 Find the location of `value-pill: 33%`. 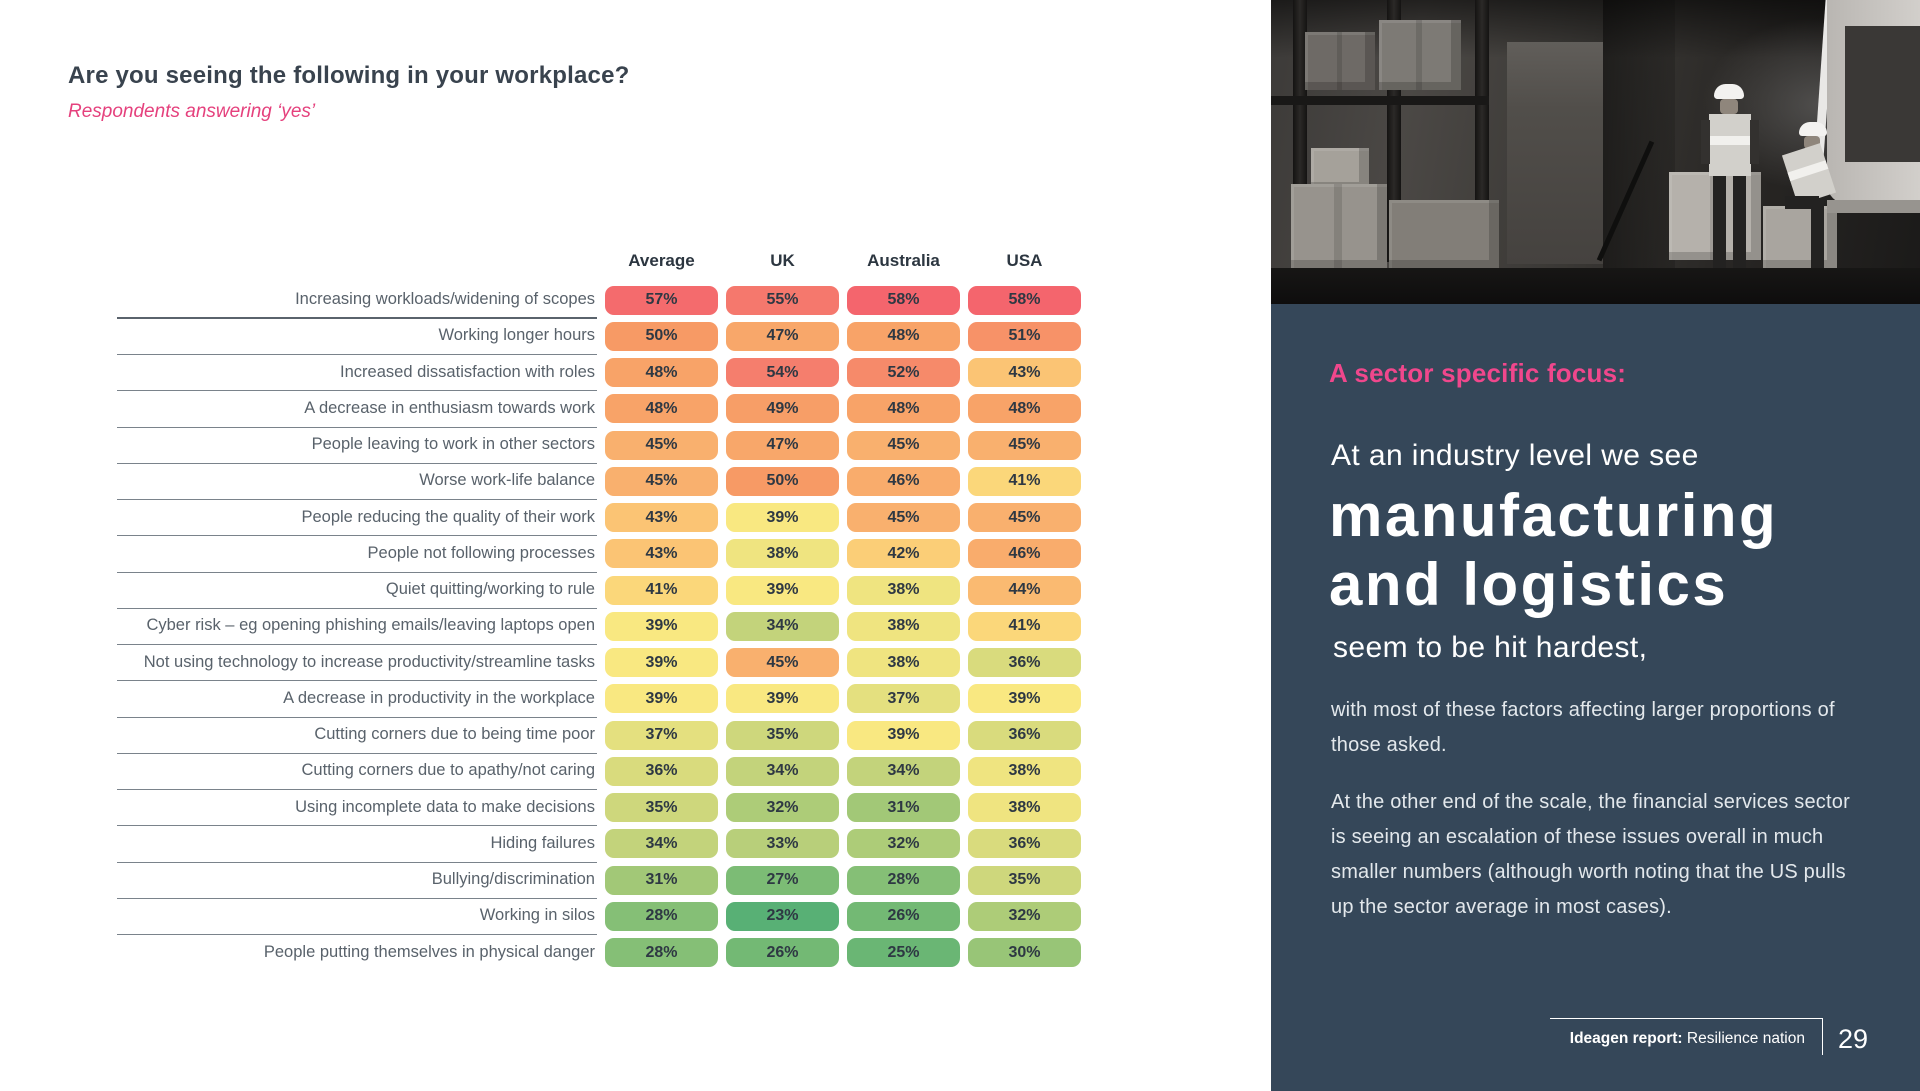

value-pill: 33% is located at coordinates (782, 844).